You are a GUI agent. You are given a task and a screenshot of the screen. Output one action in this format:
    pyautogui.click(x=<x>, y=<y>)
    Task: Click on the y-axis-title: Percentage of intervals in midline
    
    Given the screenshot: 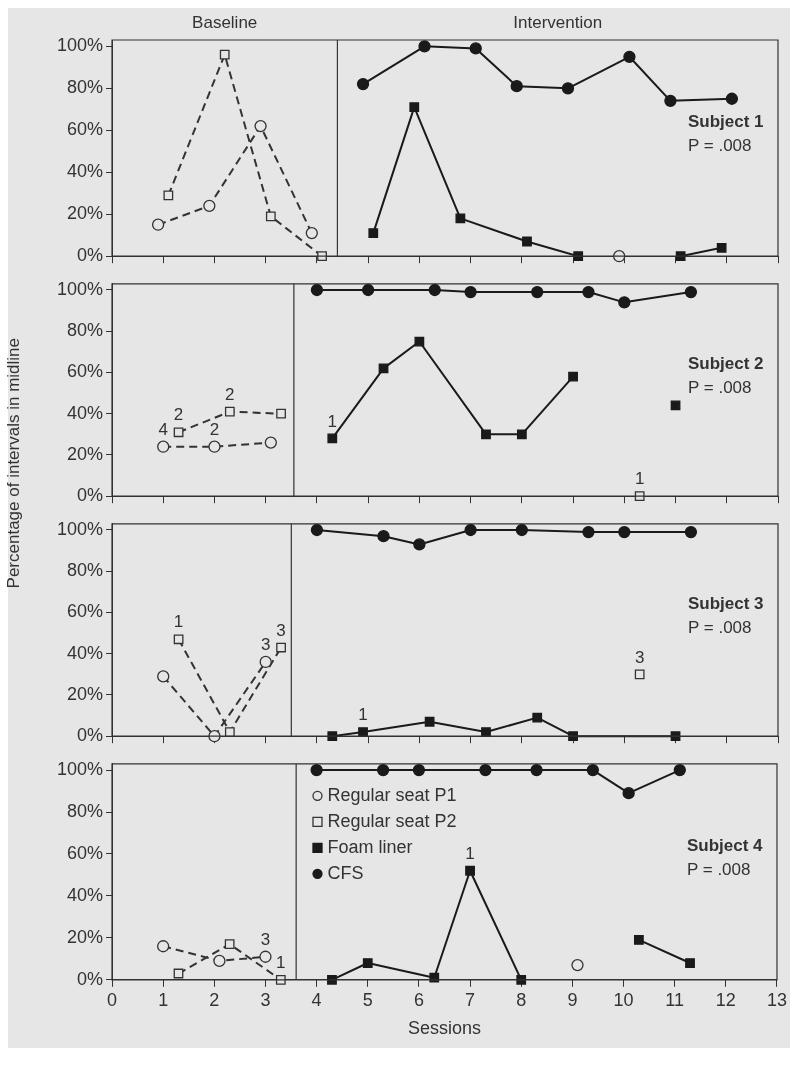 What is the action you would take?
    pyautogui.click(x=14, y=463)
    